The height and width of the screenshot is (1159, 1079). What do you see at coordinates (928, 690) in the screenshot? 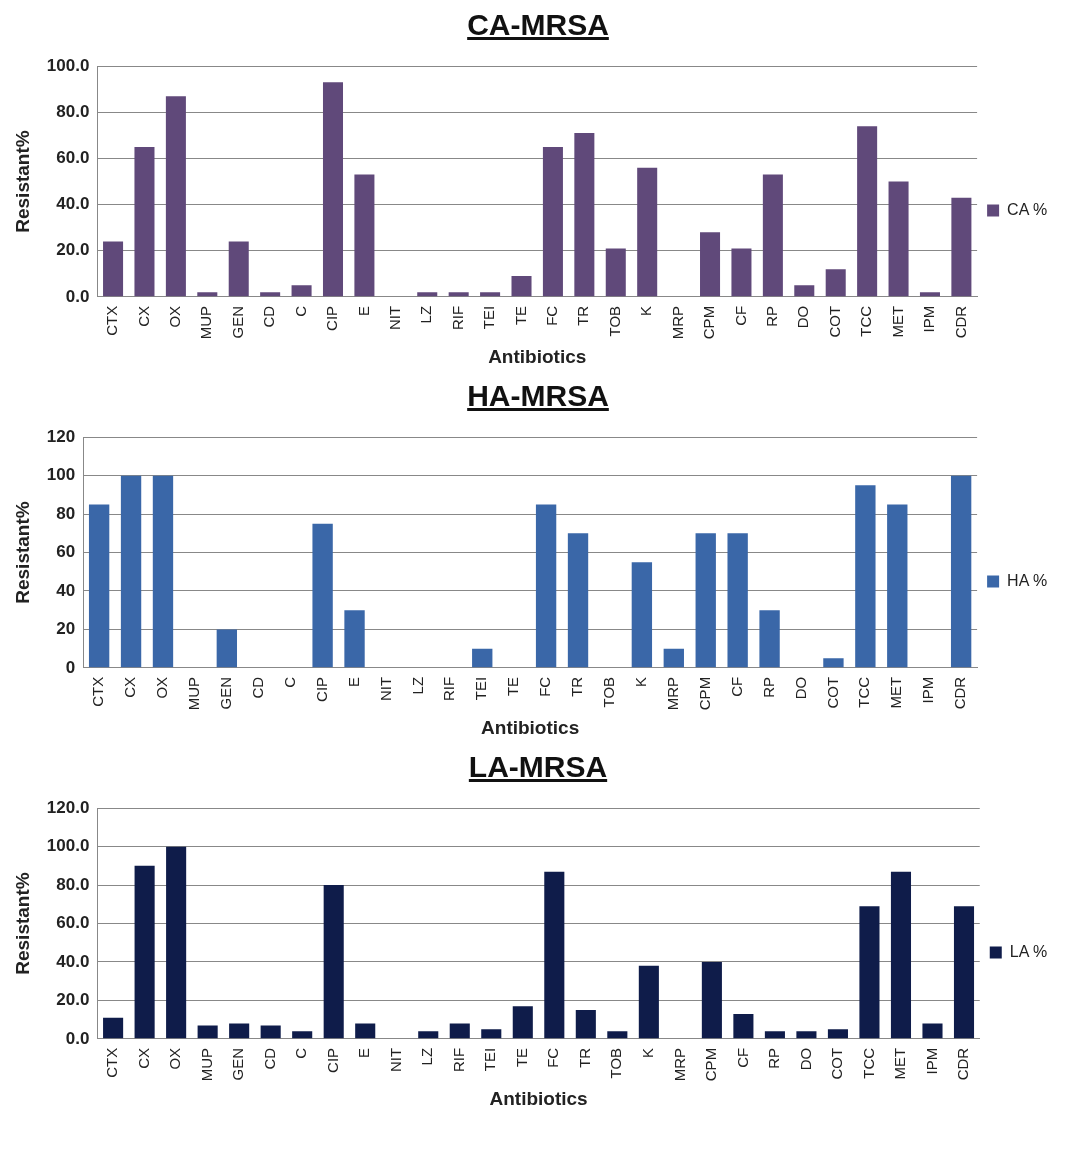
I see `x-tick-label: IPM` at bounding box center [928, 690].